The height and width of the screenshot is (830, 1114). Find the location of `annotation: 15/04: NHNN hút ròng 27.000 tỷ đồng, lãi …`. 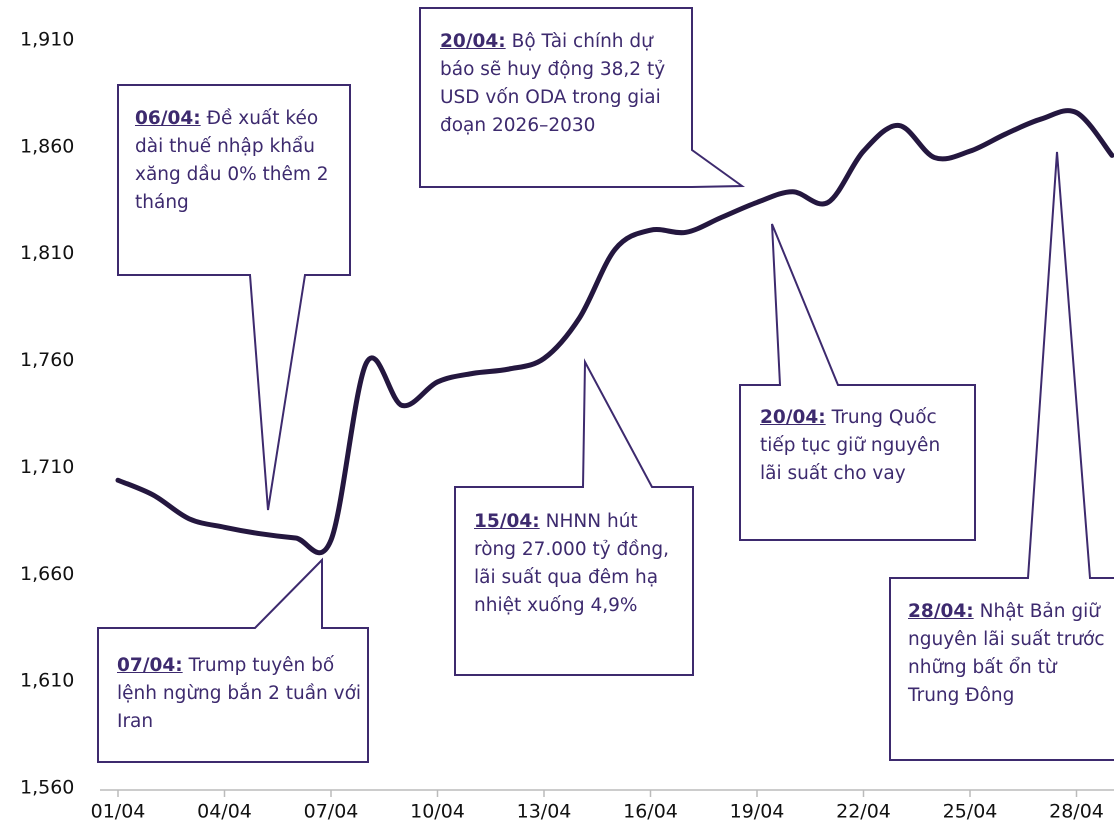

annotation: 15/04: NHNN hút ròng 27.000 tỷ đồng, lãi … is located at coordinates (576, 564).